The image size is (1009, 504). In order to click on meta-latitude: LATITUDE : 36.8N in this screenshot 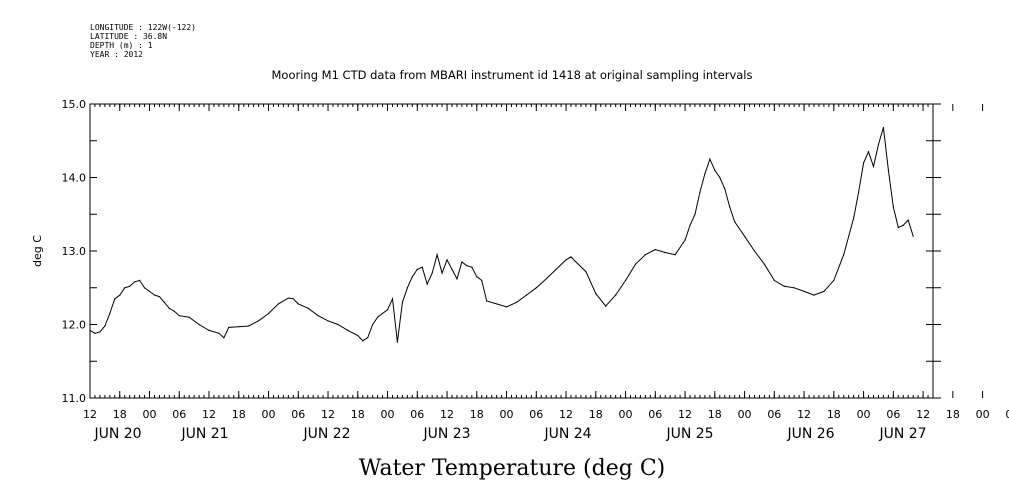, I will do `click(128, 36)`.